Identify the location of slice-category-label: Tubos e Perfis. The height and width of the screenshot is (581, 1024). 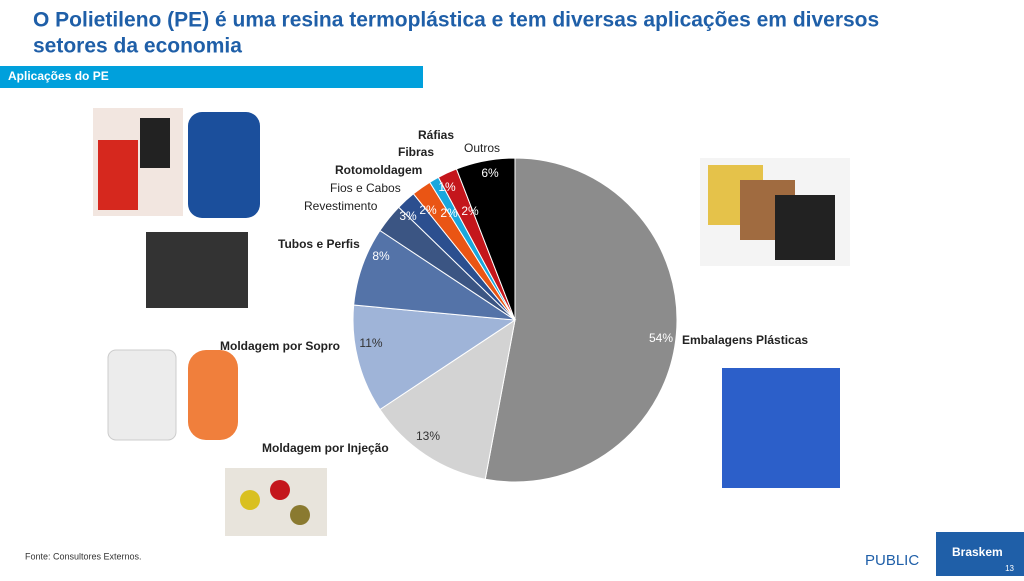
(319, 244).